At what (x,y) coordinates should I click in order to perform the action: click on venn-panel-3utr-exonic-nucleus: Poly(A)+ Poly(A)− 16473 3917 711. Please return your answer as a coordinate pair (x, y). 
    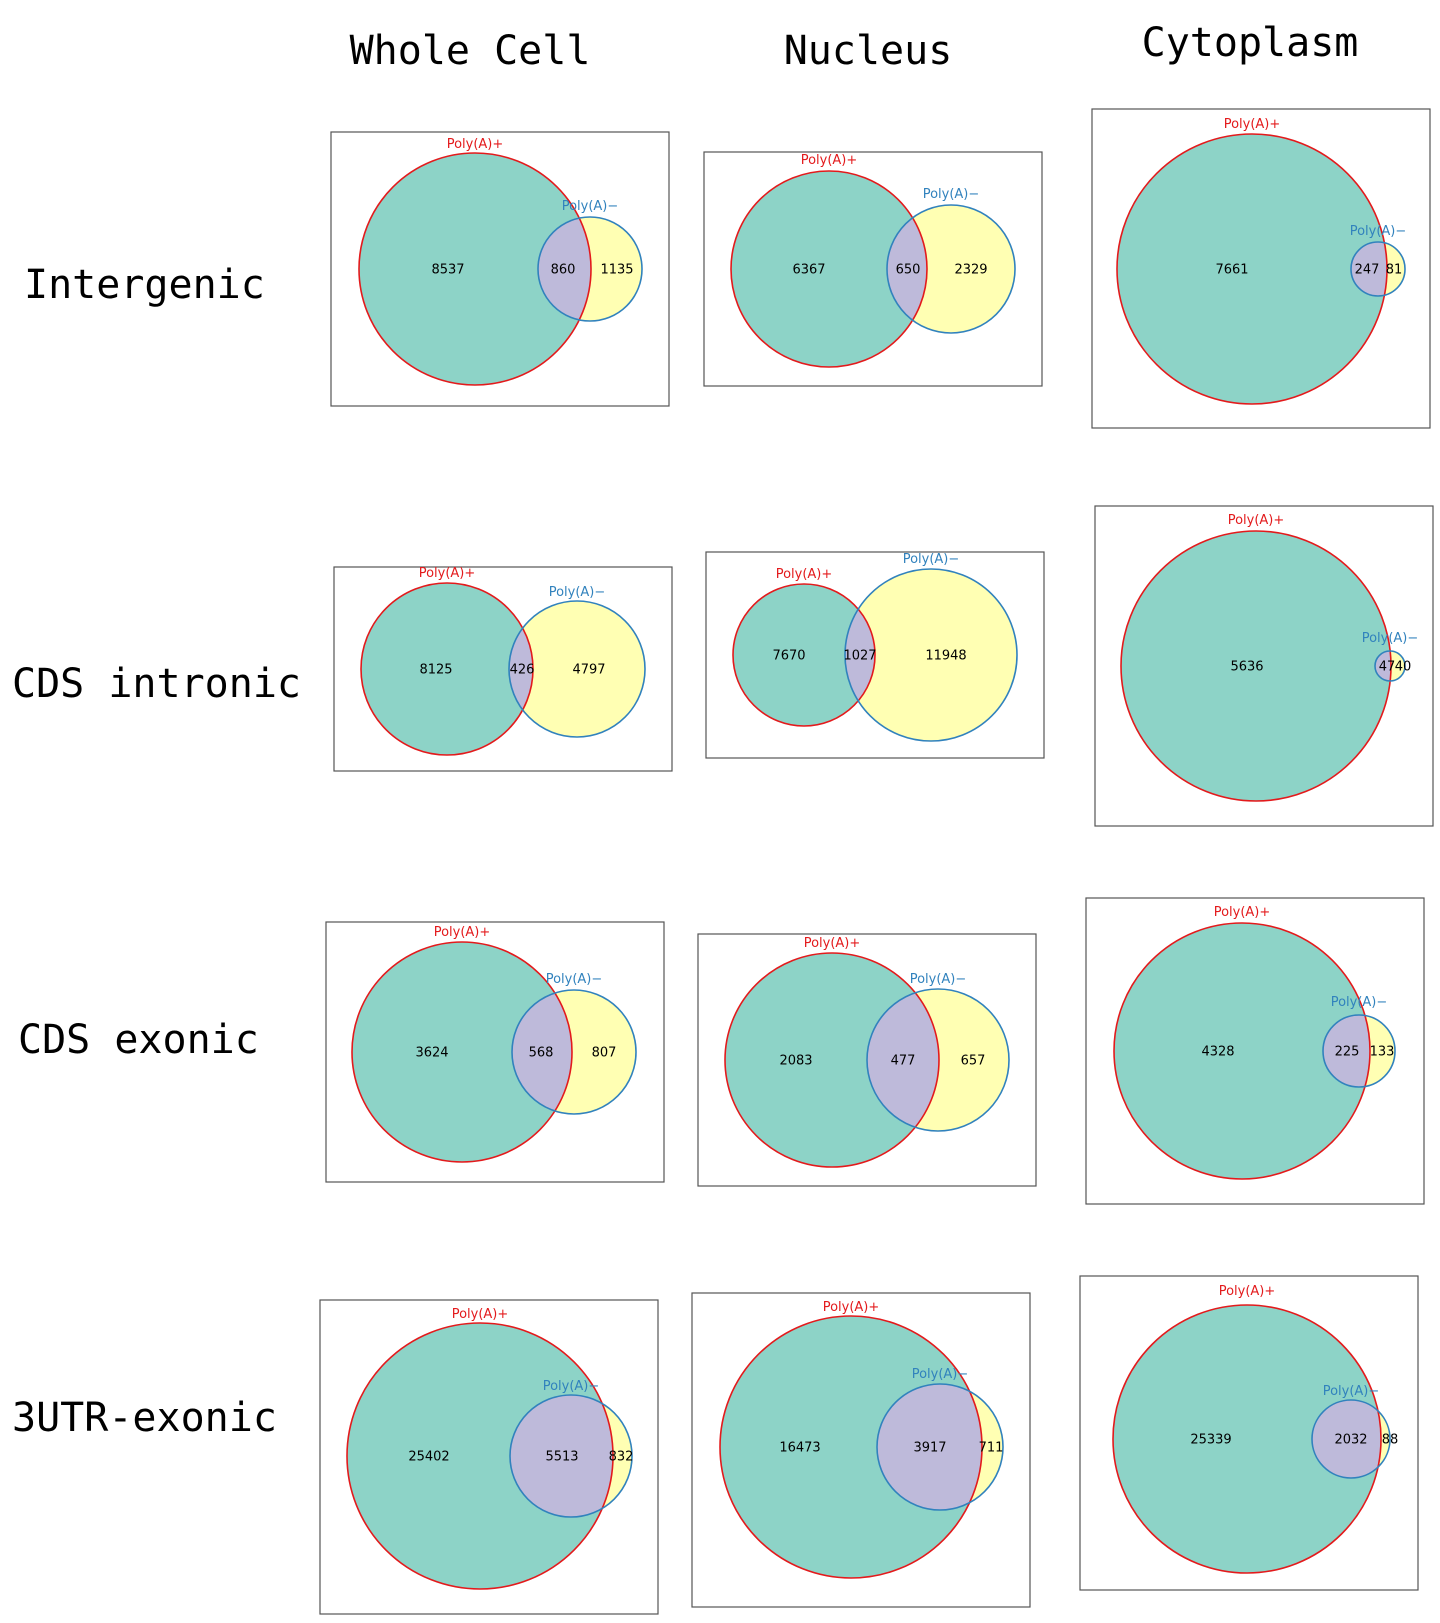
    Looking at the image, I should click on (861, 1450).